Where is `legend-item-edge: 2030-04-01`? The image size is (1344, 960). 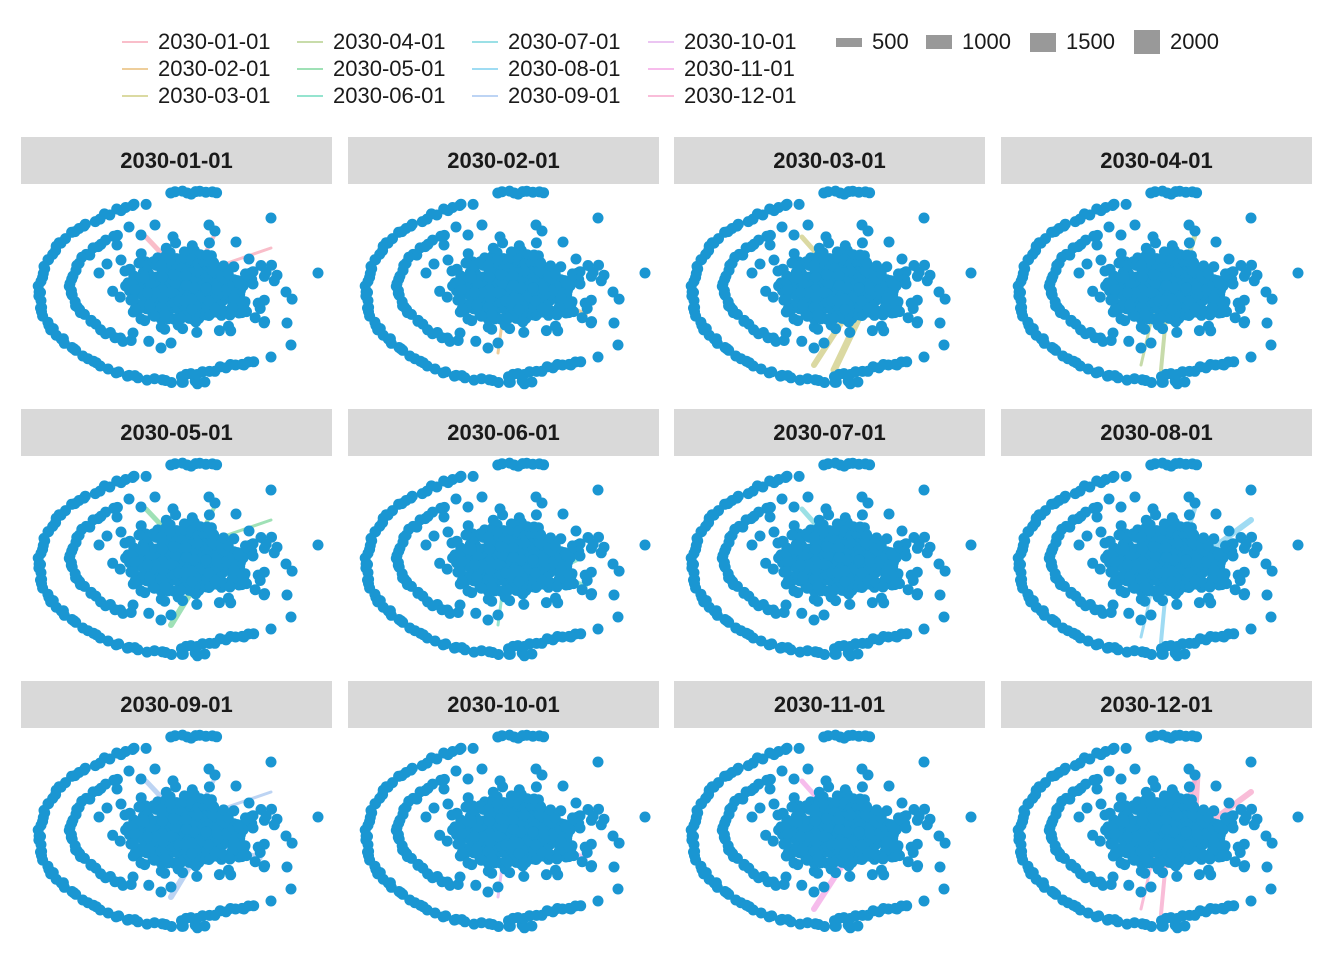 legend-item-edge: 2030-04-01 is located at coordinates (371, 42).